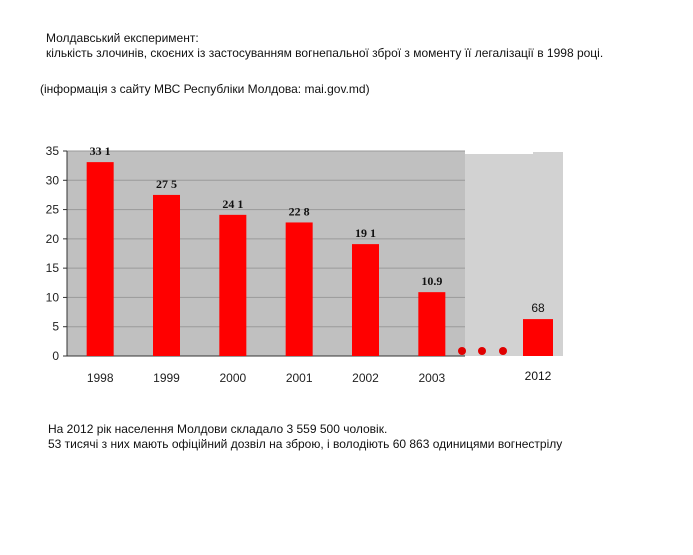 This screenshot has height=555, width=693. What do you see at coordinates (365, 378) in the screenshot?
I see `x-tick-label: 2002` at bounding box center [365, 378].